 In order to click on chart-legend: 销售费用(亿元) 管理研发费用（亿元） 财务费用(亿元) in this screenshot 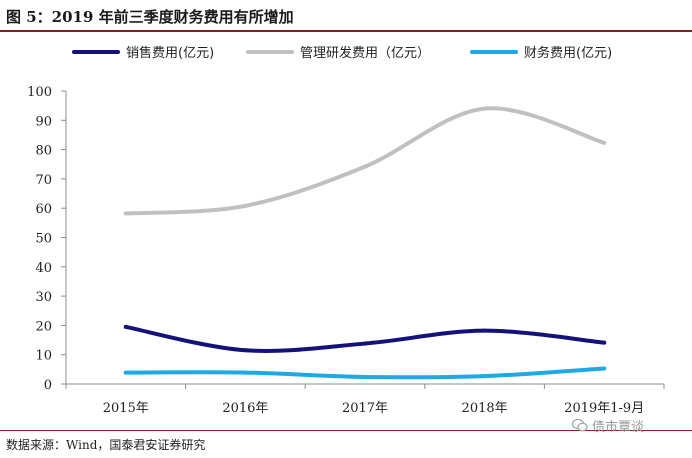, I will do `click(346, 54)`.